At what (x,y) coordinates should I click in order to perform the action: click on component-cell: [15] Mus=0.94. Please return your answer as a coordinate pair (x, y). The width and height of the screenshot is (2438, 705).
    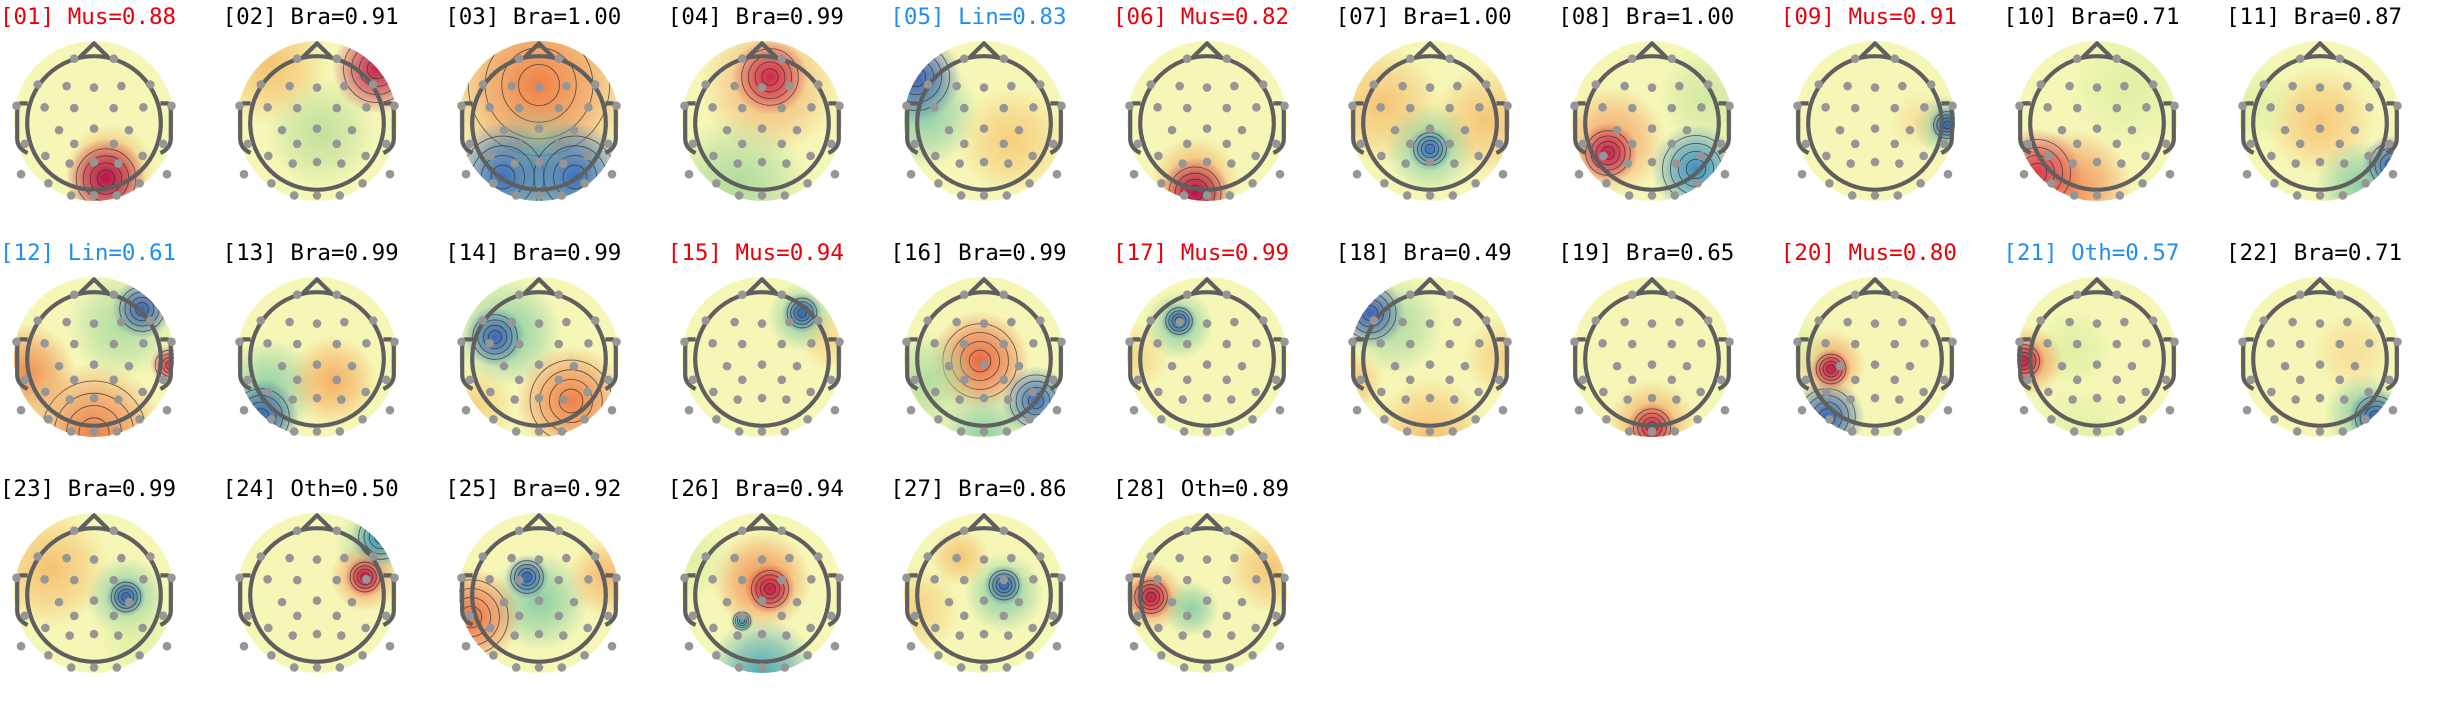
    Looking at the image, I should click on (779, 354).